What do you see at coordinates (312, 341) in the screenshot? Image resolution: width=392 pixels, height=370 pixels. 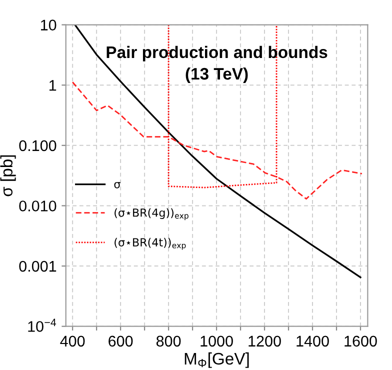 I see `x-tick-label: 1400` at bounding box center [312, 341].